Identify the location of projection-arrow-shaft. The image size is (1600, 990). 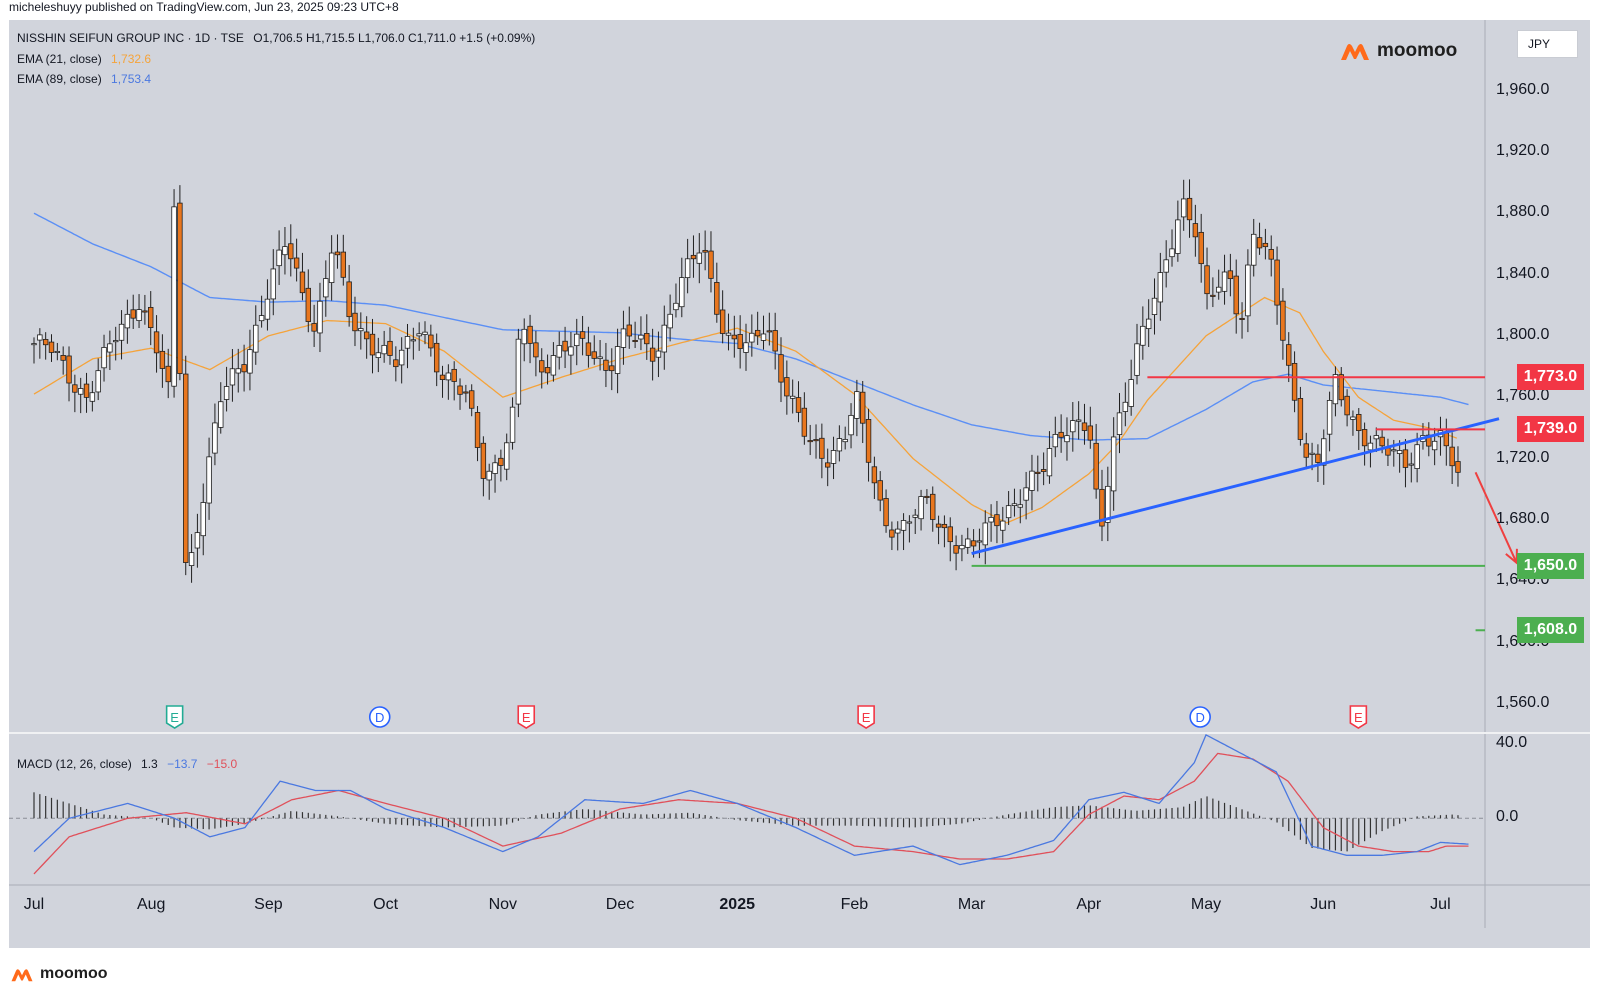
(1496, 517).